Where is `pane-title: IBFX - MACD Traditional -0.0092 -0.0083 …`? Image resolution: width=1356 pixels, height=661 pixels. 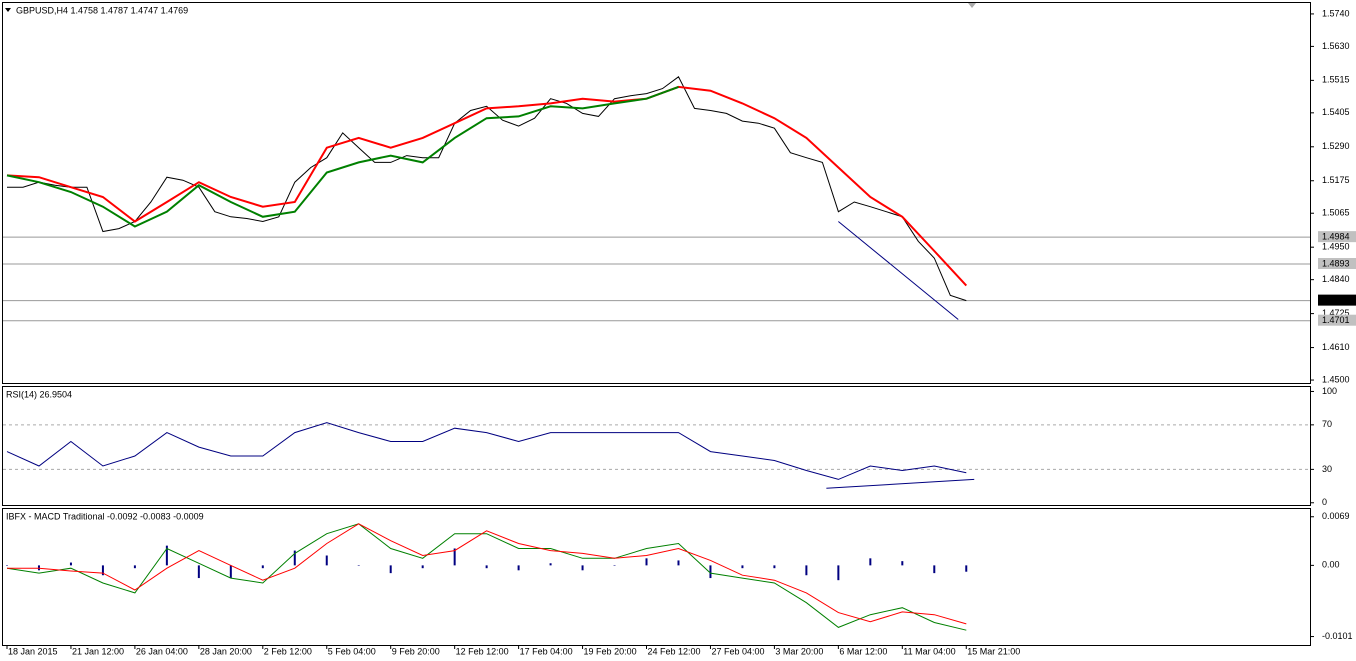 pane-title: IBFX - MACD Traditional -0.0092 -0.0083 … is located at coordinates (105, 516).